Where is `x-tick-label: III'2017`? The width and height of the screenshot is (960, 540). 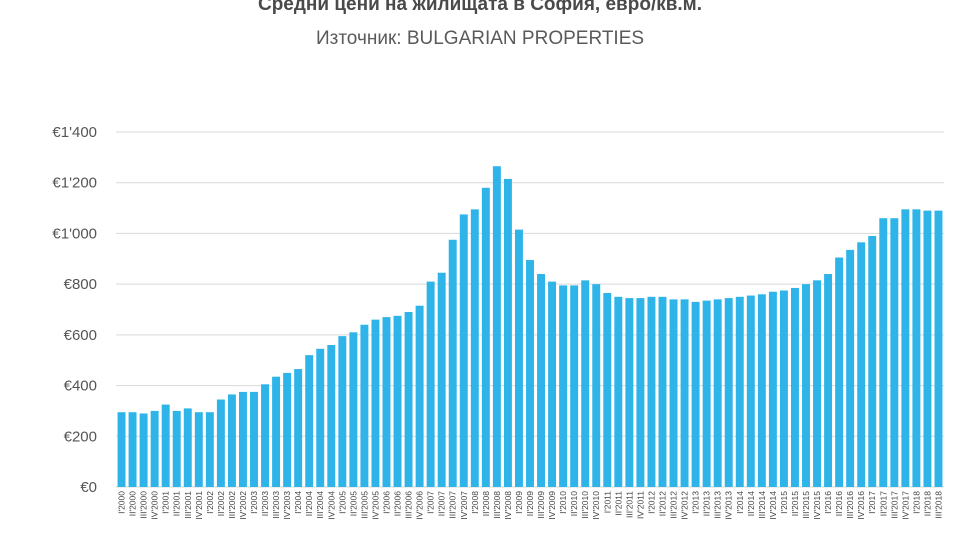 x-tick-label: III'2017 is located at coordinates (894, 505).